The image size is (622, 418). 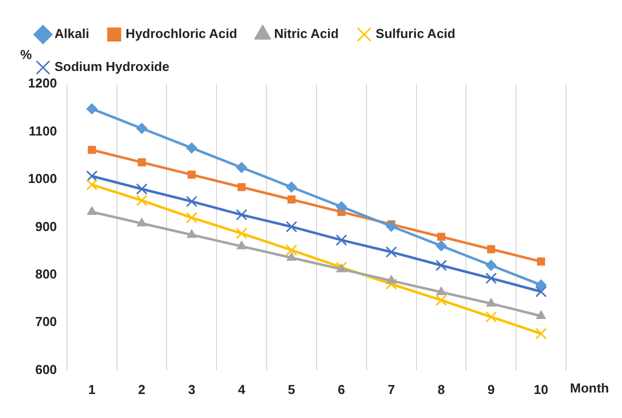 What do you see at coordinates (42, 178) in the screenshot?
I see `y-tick-label: 1000` at bounding box center [42, 178].